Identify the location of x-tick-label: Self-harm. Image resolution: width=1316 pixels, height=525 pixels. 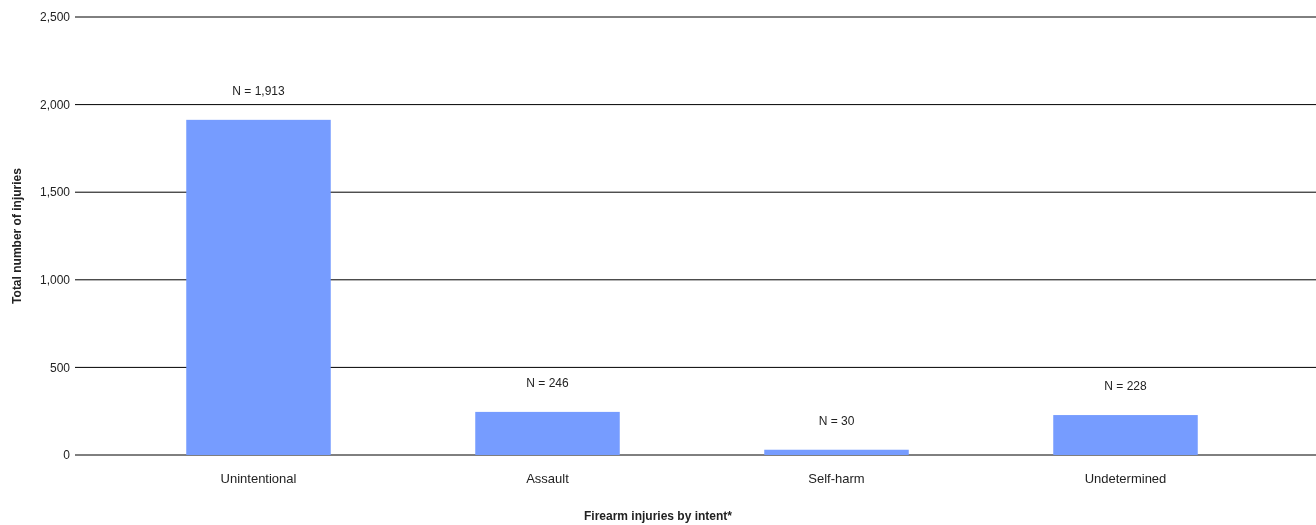
(836, 478).